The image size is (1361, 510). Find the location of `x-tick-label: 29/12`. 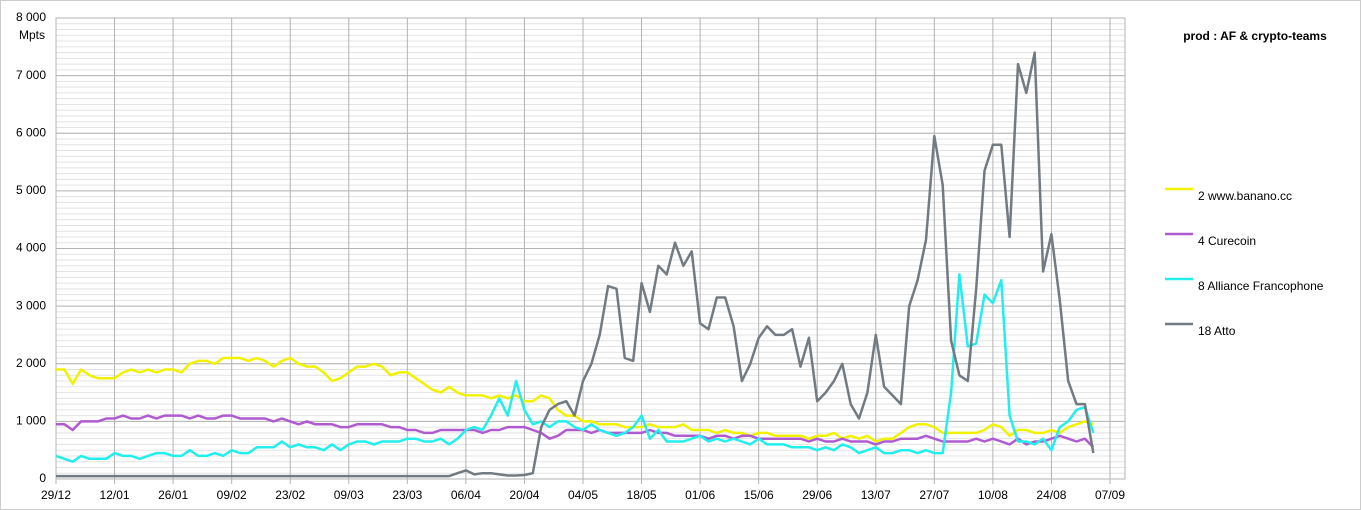

x-tick-label: 29/12 is located at coordinates (56, 495).